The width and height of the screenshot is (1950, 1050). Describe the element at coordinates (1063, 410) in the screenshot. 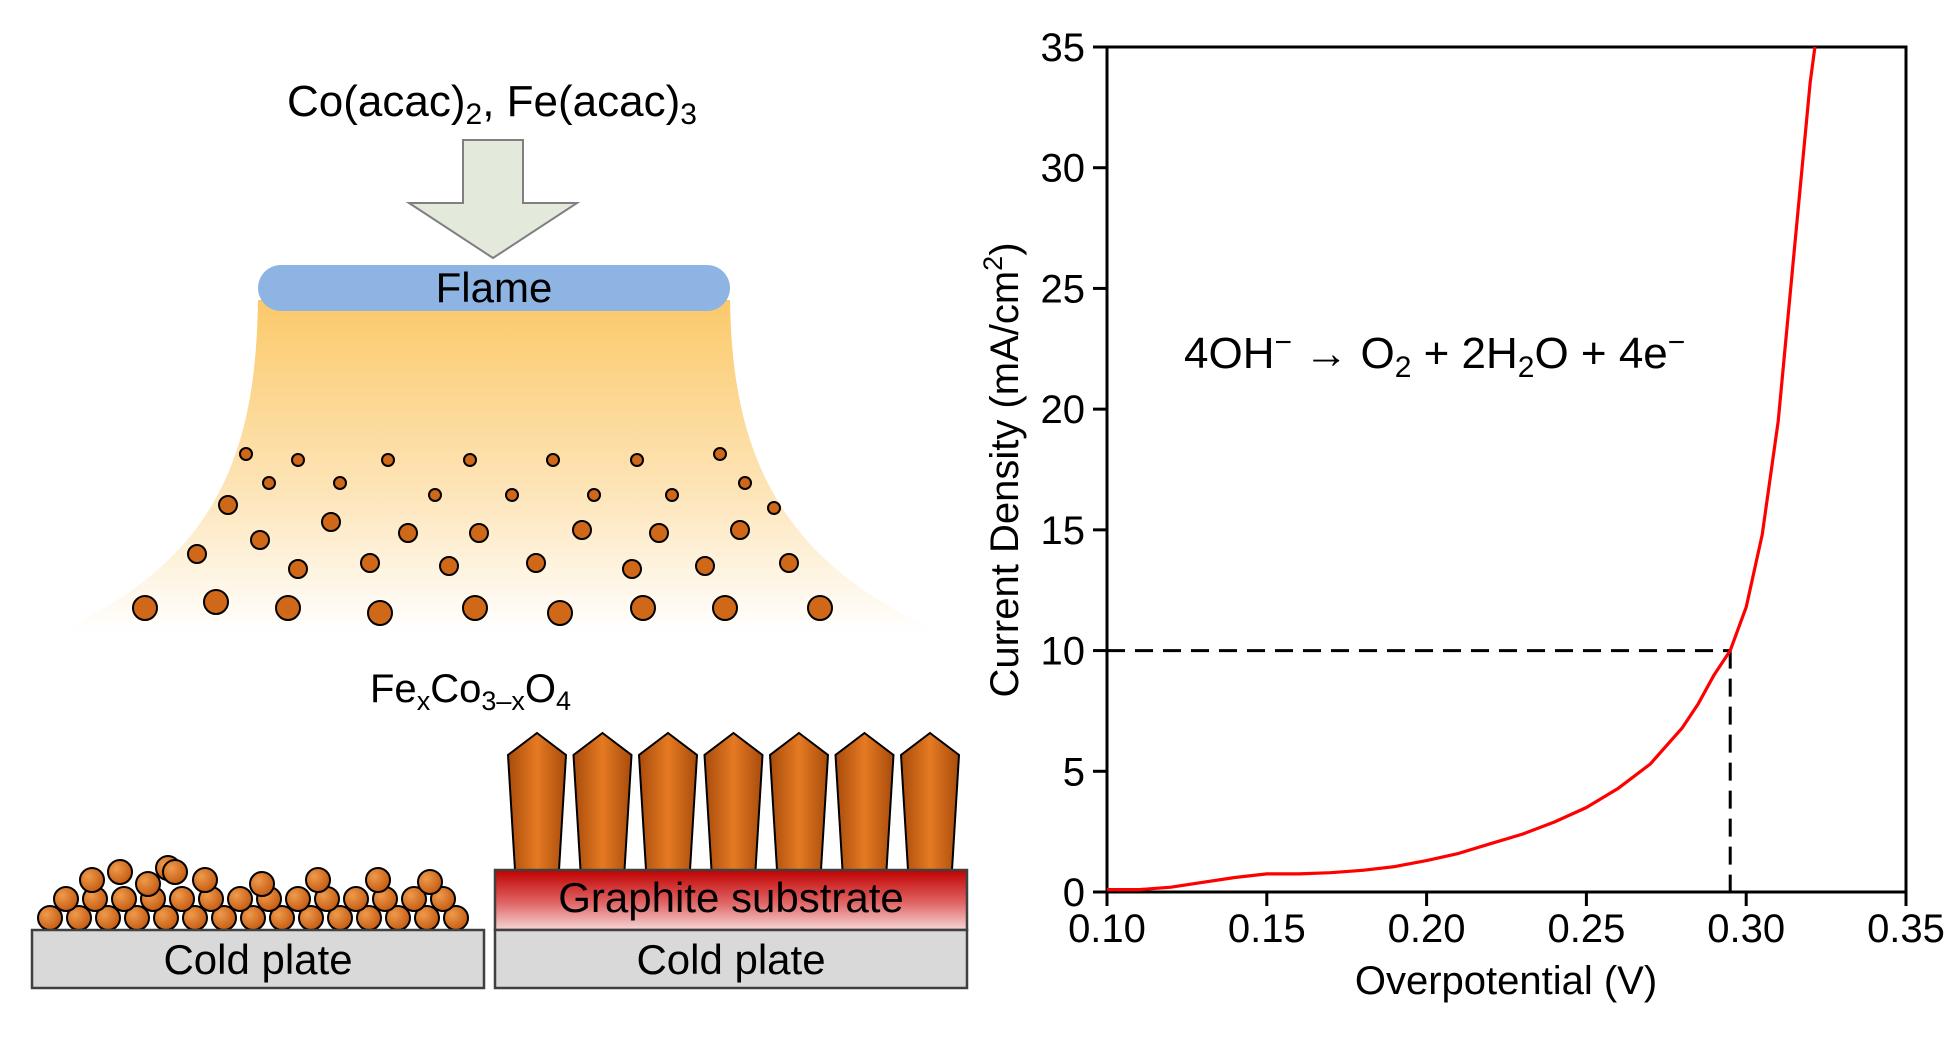

I see `y-tick-label: 20` at that location.